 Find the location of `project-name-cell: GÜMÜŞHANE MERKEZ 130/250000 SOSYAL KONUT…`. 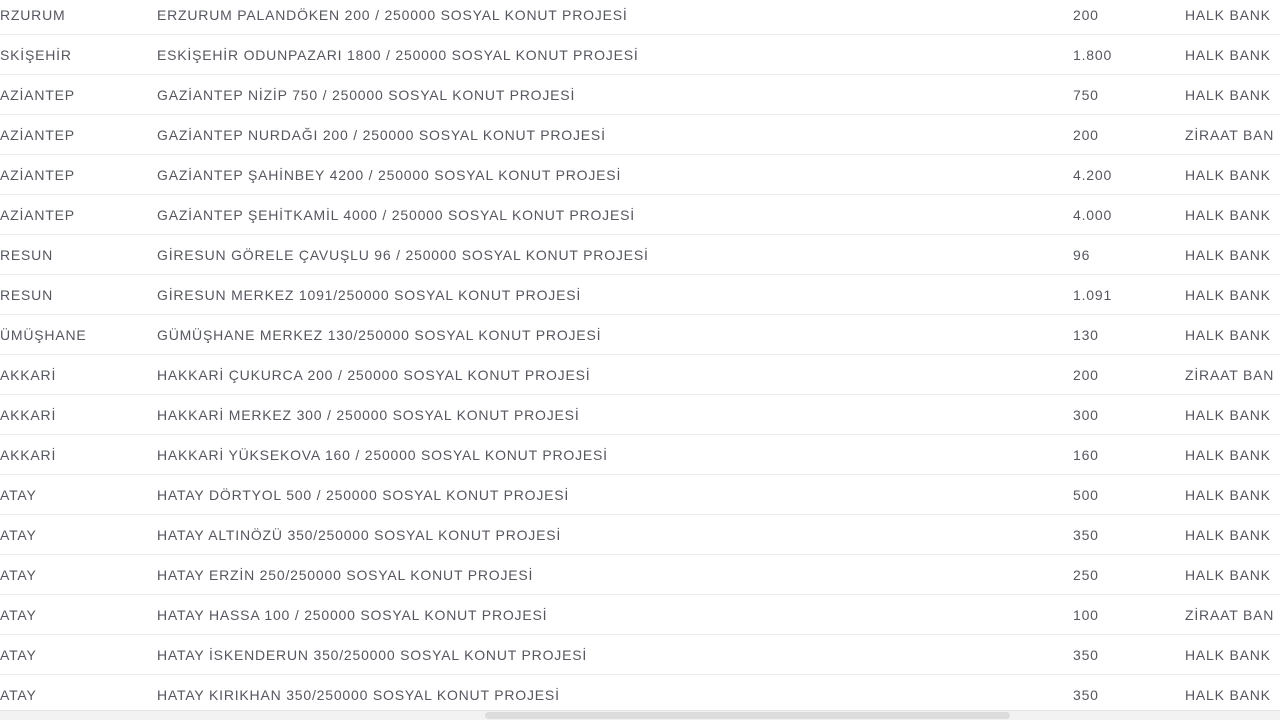

project-name-cell: GÜMÜŞHANE MERKEZ 130/250000 SOSYAL KONUT… is located at coordinates (379, 334).